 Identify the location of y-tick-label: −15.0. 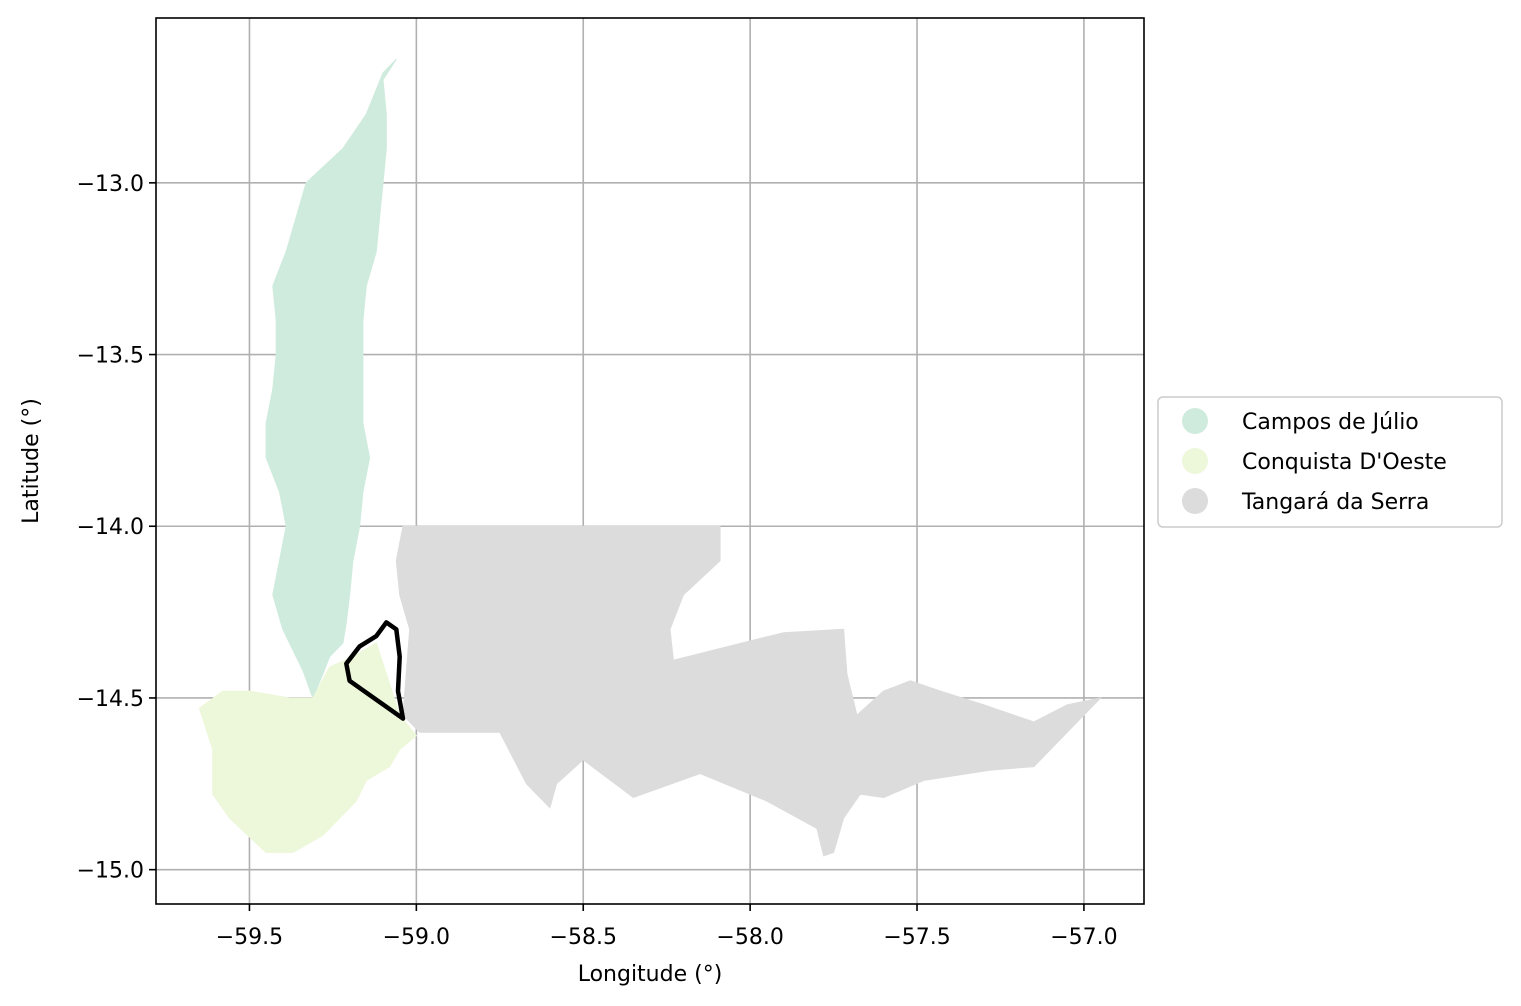
(110, 871).